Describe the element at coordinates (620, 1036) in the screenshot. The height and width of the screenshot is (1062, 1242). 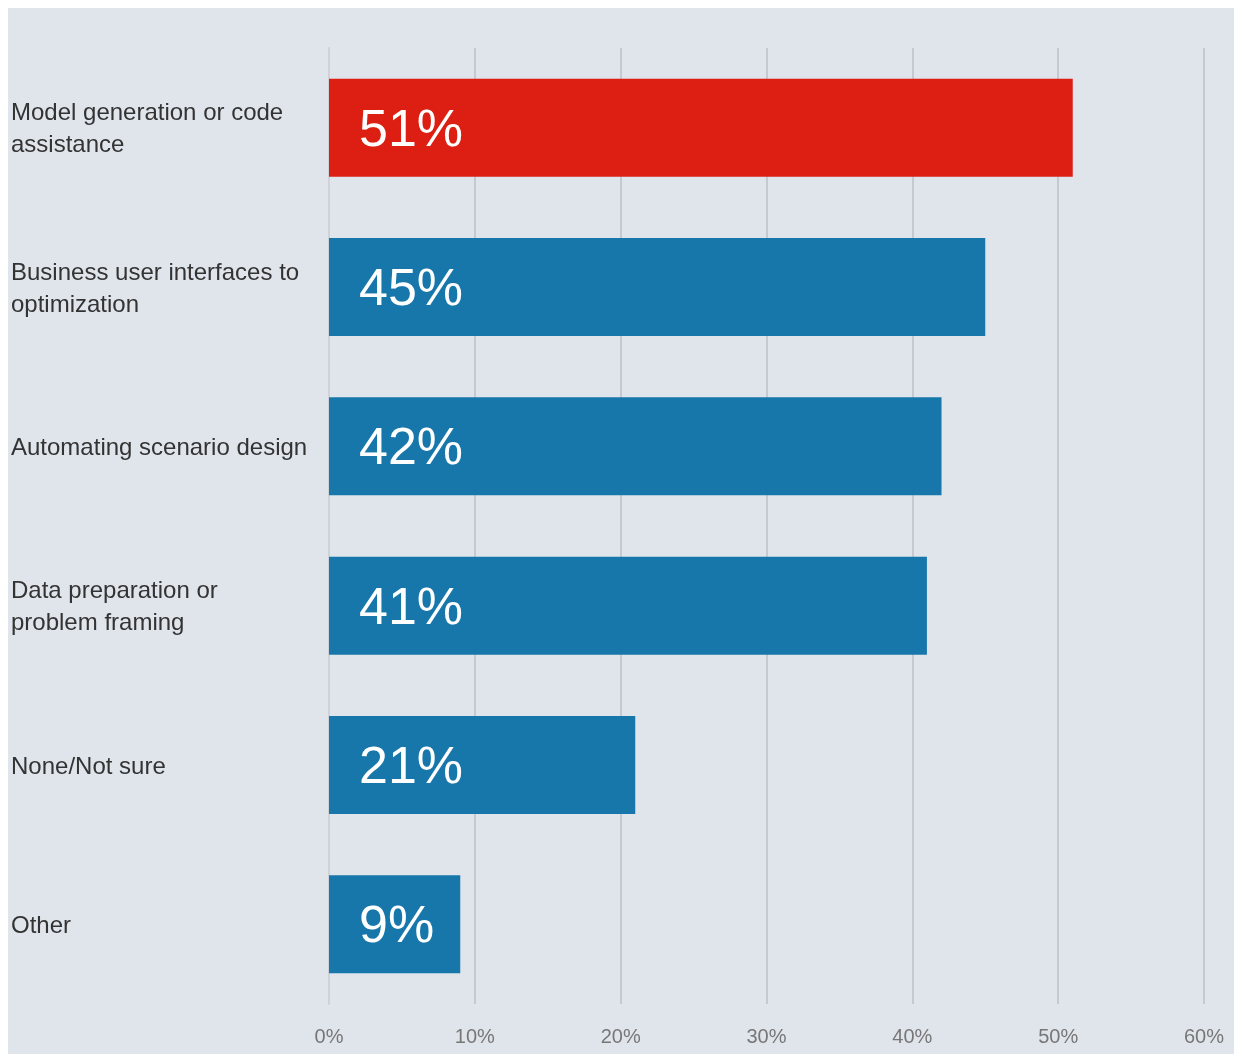
I see `x-tick-label: 20%` at that location.